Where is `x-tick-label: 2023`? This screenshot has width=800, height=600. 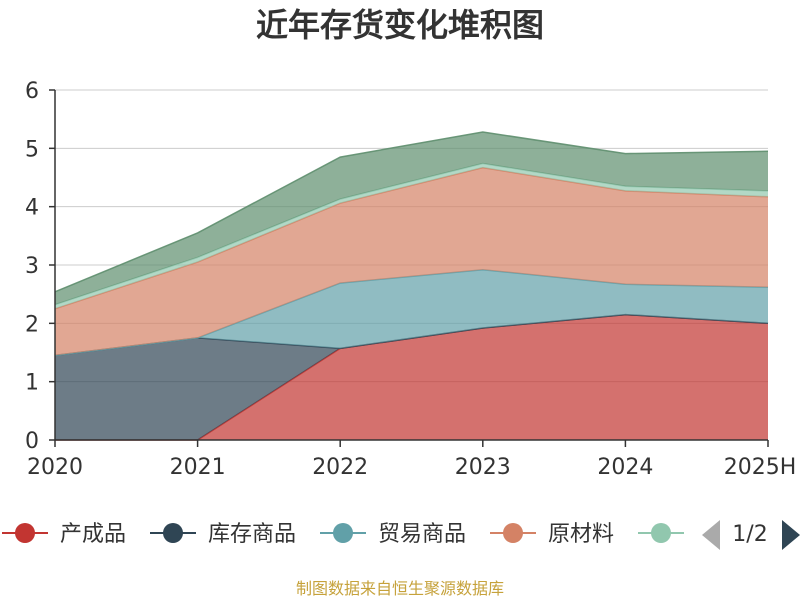 x-tick-label: 2023 is located at coordinates (483, 467).